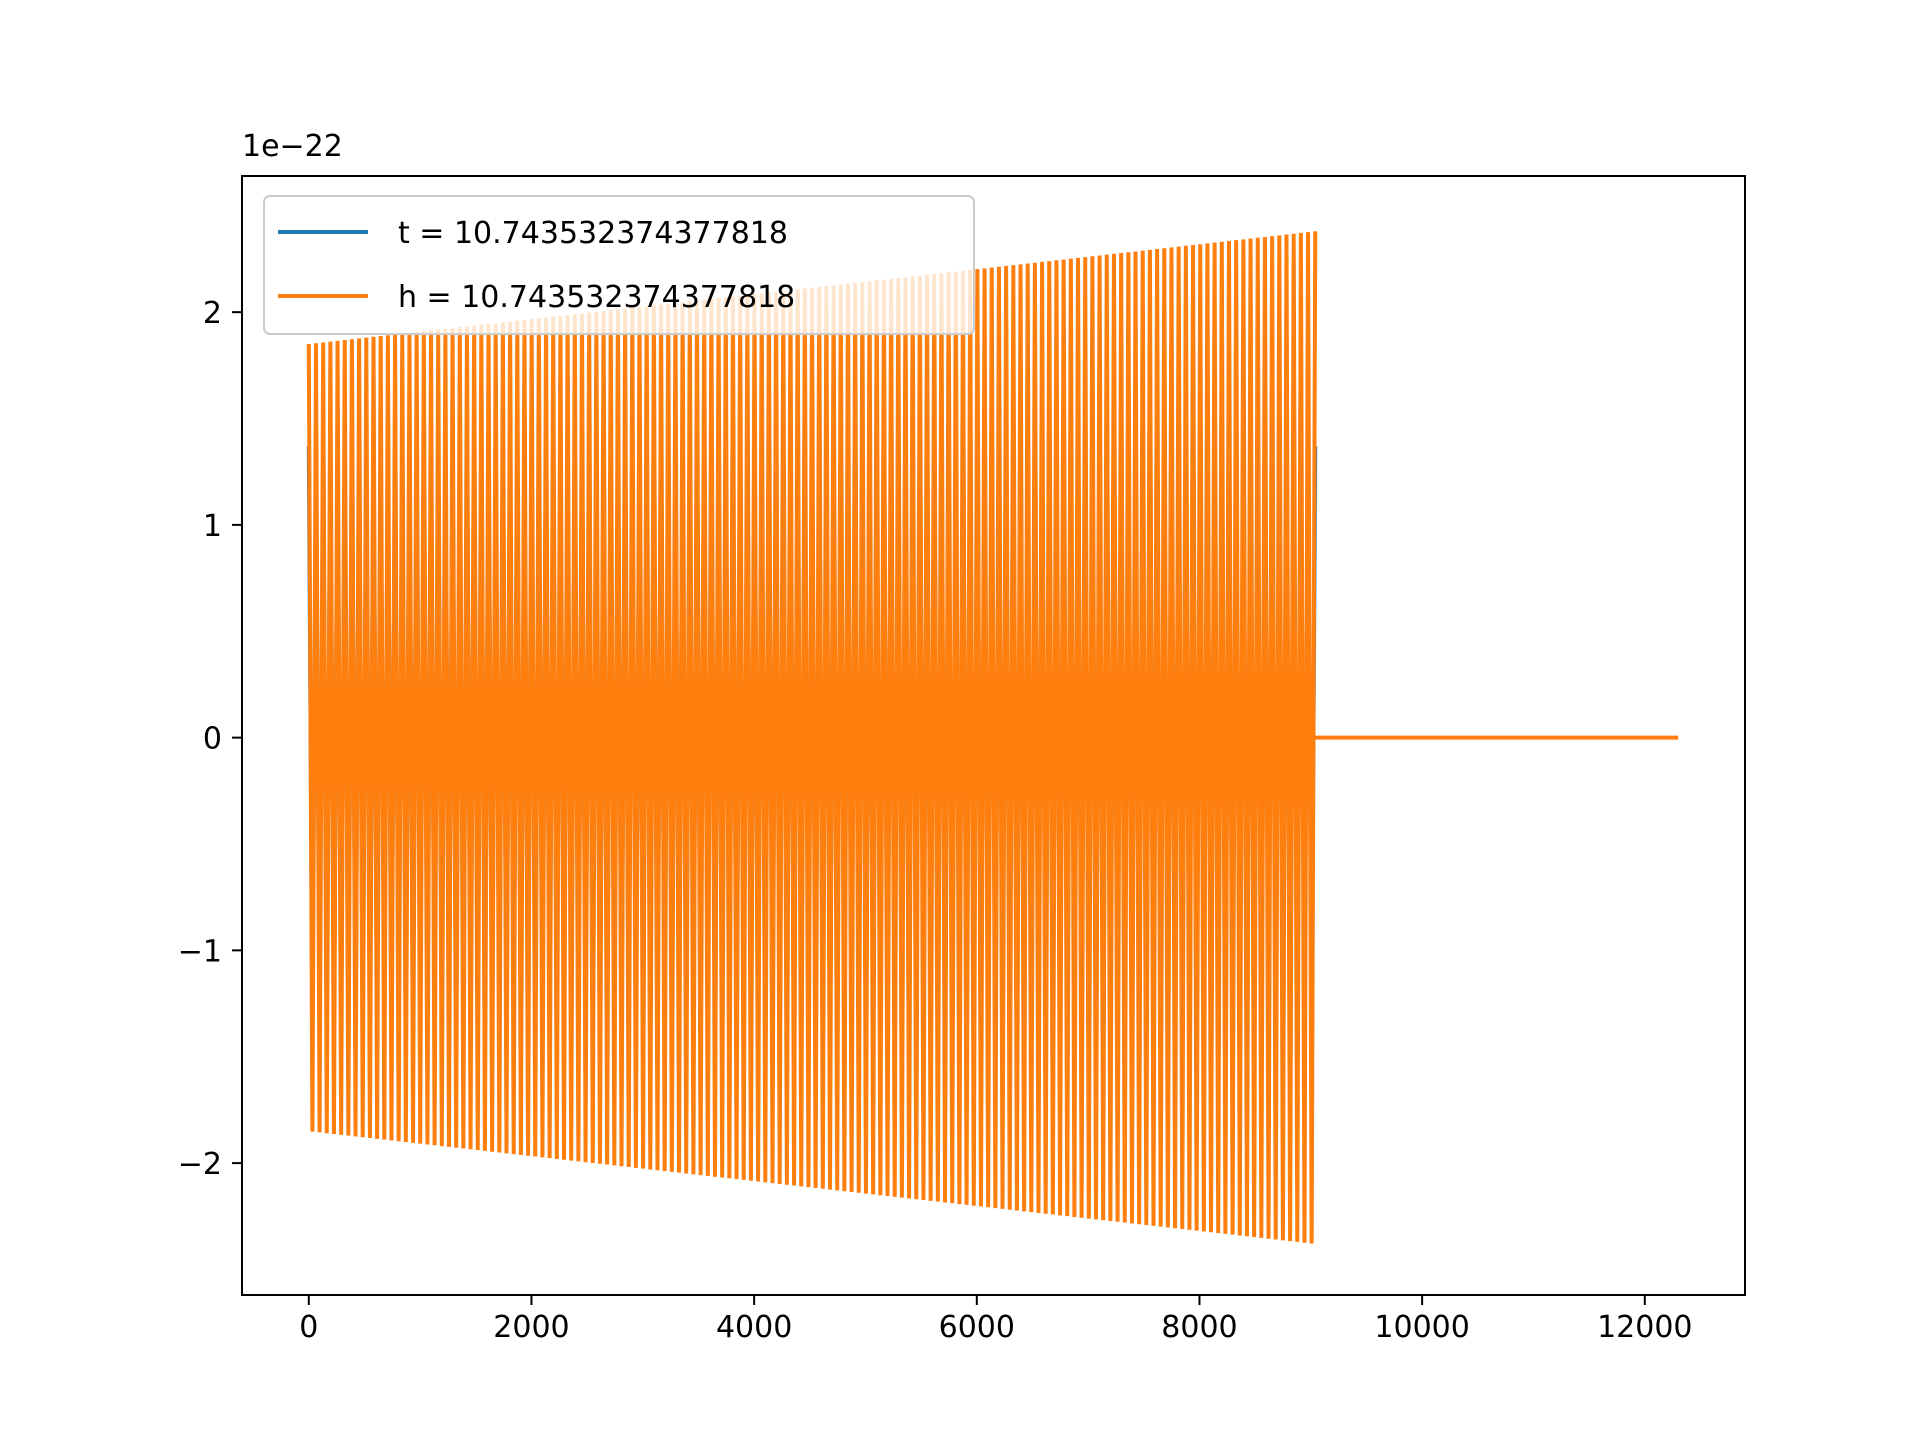 This screenshot has height=1440, width=1920. I want to click on x-tick-label: 6000, so click(977, 1327).